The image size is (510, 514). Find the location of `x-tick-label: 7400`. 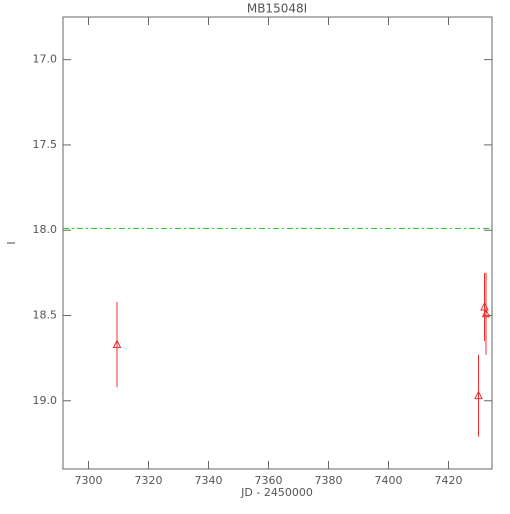

x-tick-label: 7400 is located at coordinates (389, 480).